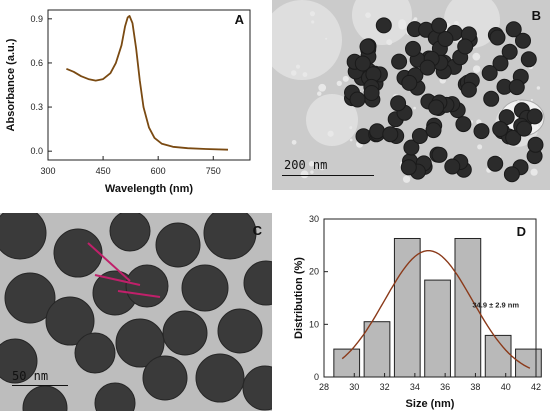 This screenshot has height=416, width=550. I want to click on y-tick-label-d: 20, so click(314, 272).